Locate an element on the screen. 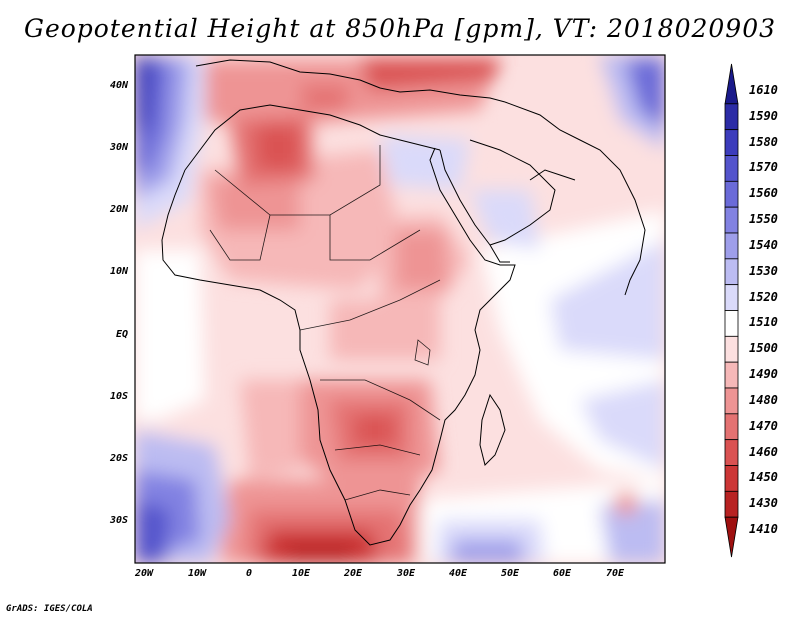 The height and width of the screenshot is (618, 800). colorbar-label: 1520 is located at coordinates (763, 296).